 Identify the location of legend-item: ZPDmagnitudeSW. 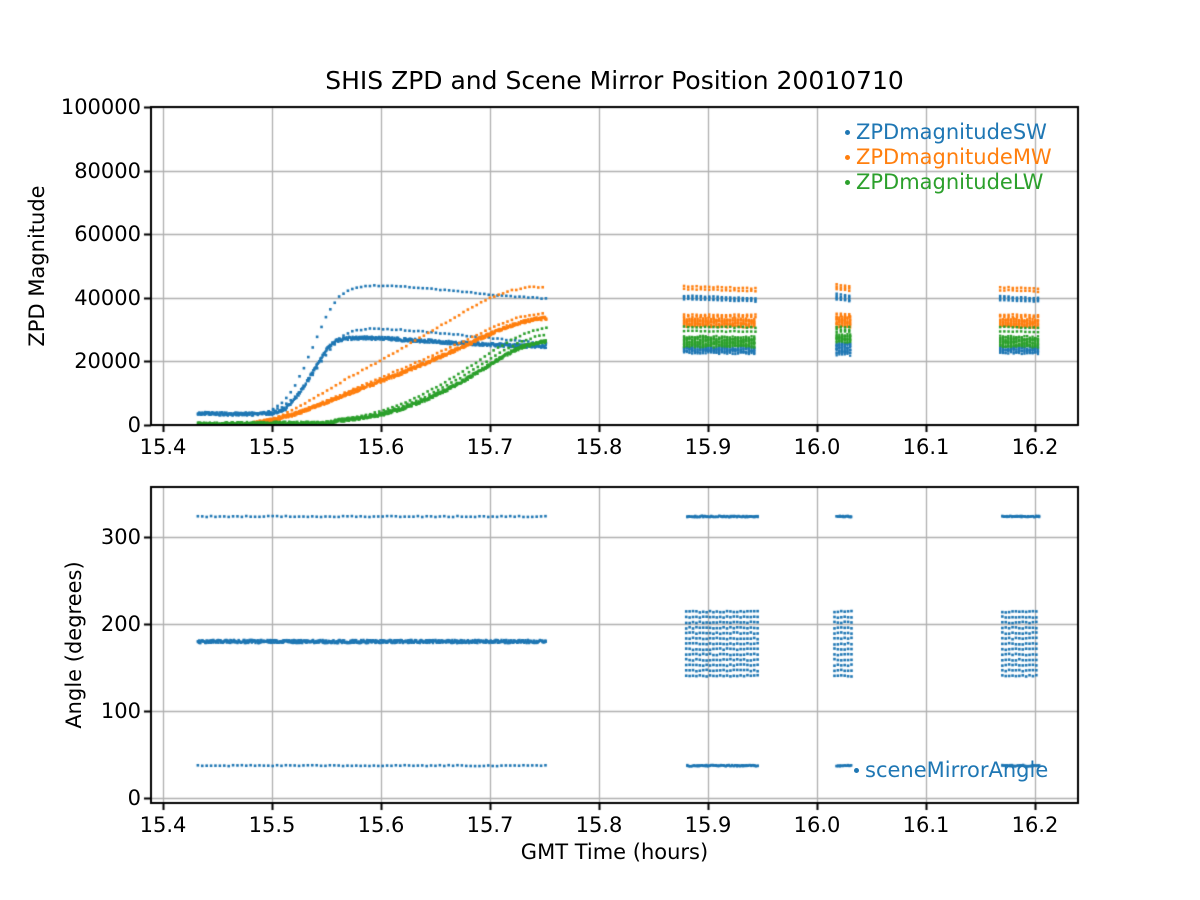
(945, 132).